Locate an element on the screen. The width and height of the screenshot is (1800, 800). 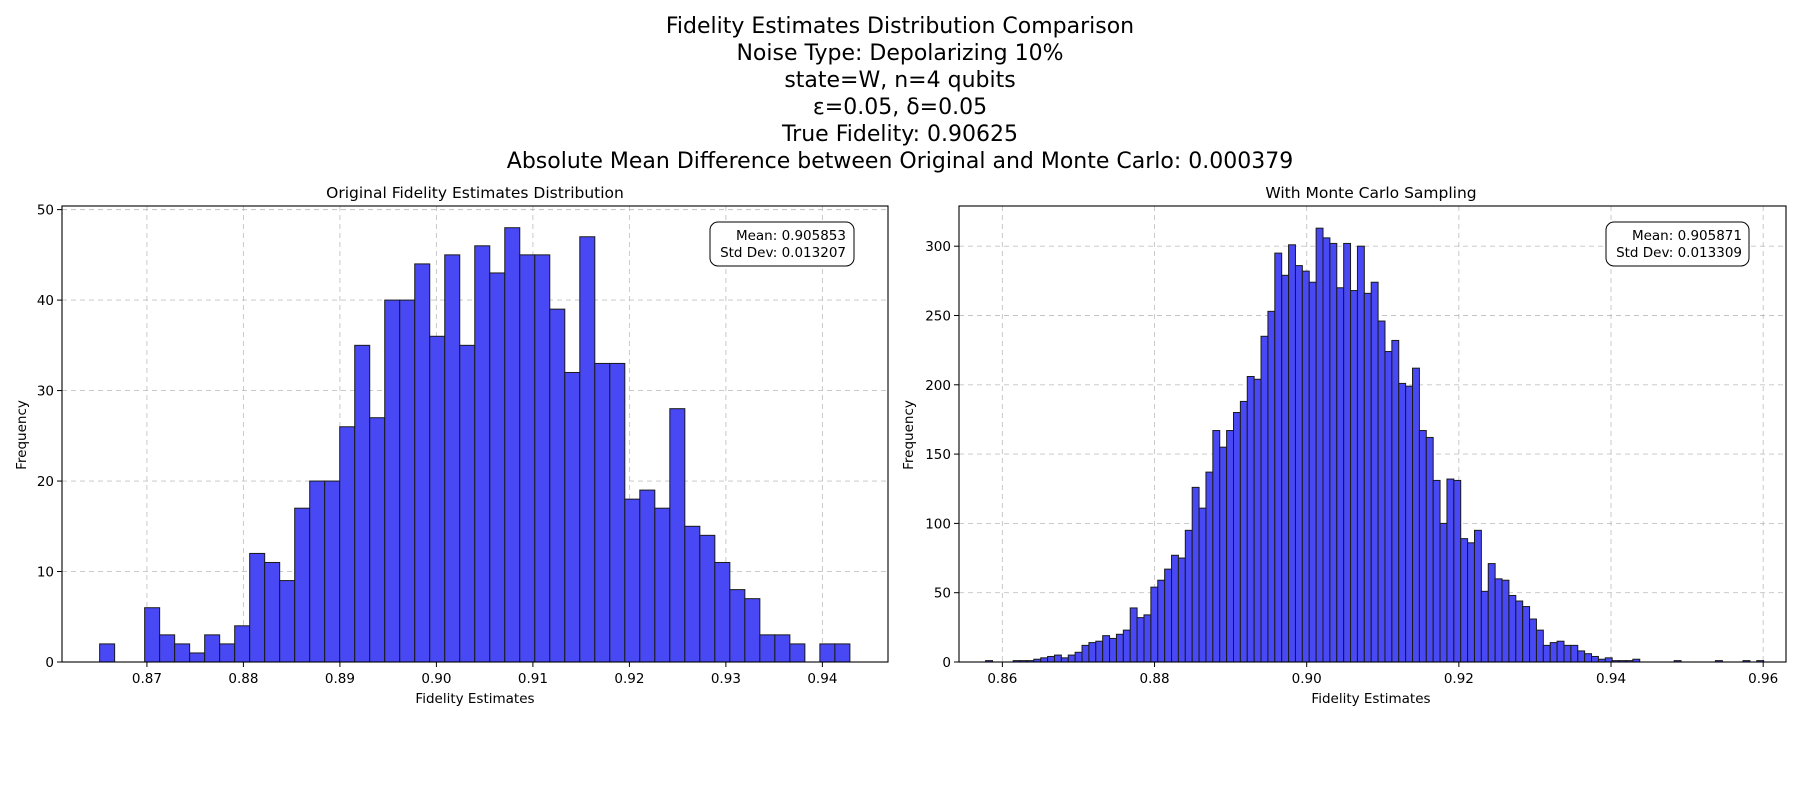
right-x-tick-label: 0.90 is located at coordinates (1307, 679).